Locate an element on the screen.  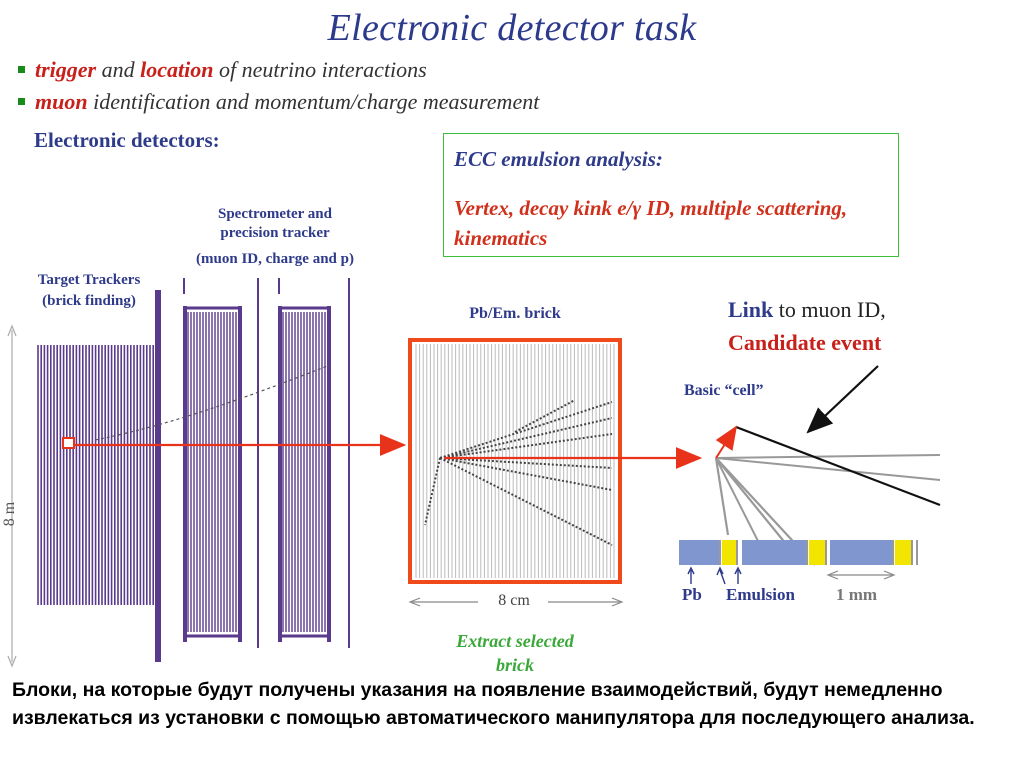
link-word: Link is located at coordinates (751, 309).